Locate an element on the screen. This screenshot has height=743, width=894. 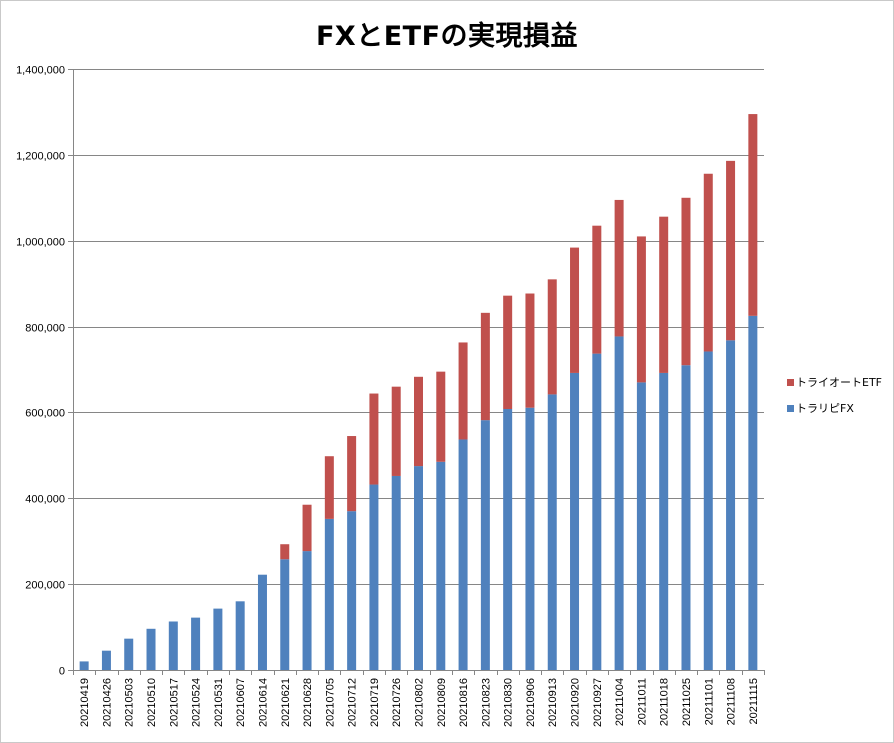
x-tick-label: 20211101 is located at coordinates (709, 701).